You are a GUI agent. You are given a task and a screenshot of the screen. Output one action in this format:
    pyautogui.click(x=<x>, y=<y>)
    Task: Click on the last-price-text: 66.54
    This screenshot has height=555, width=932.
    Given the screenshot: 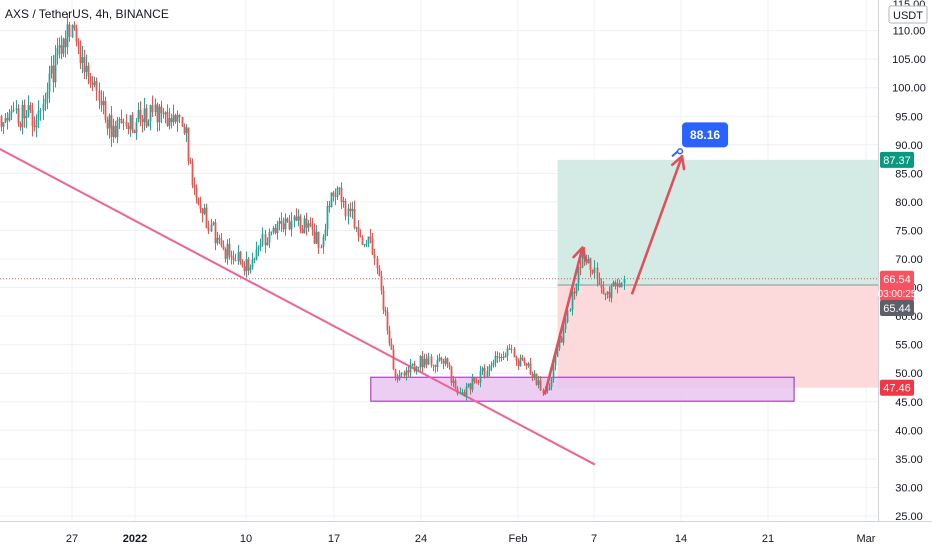 What is the action you would take?
    pyautogui.click(x=897, y=280)
    